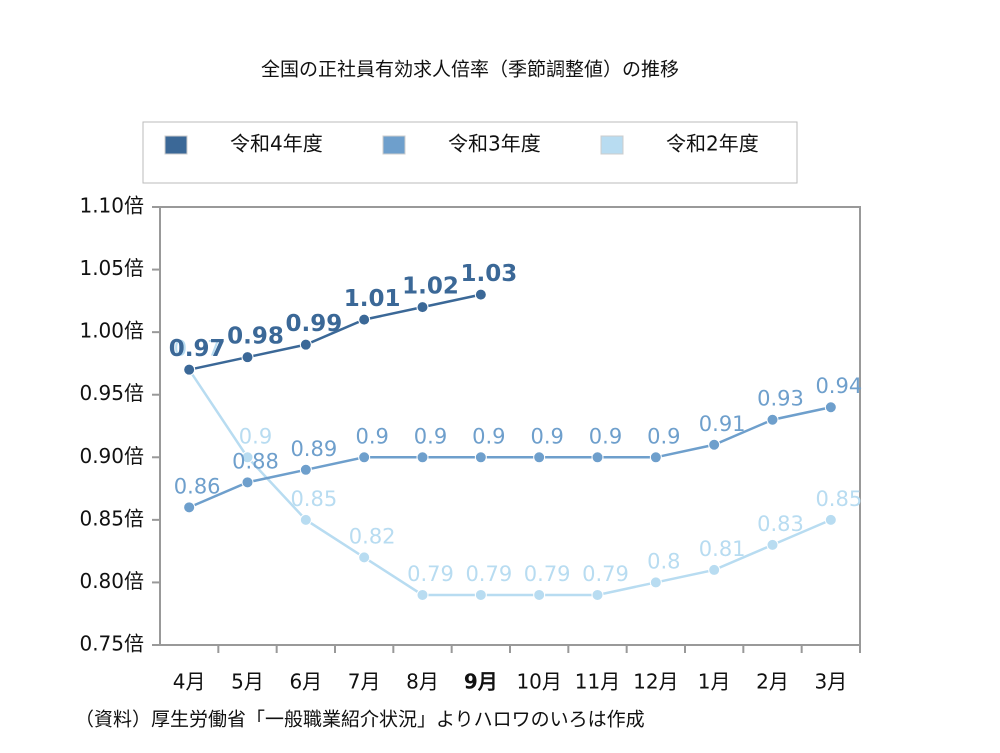 The height and width of the screenshot is (753, 1000). I want to click on x-tick-label: 11月, so click(597, 682).